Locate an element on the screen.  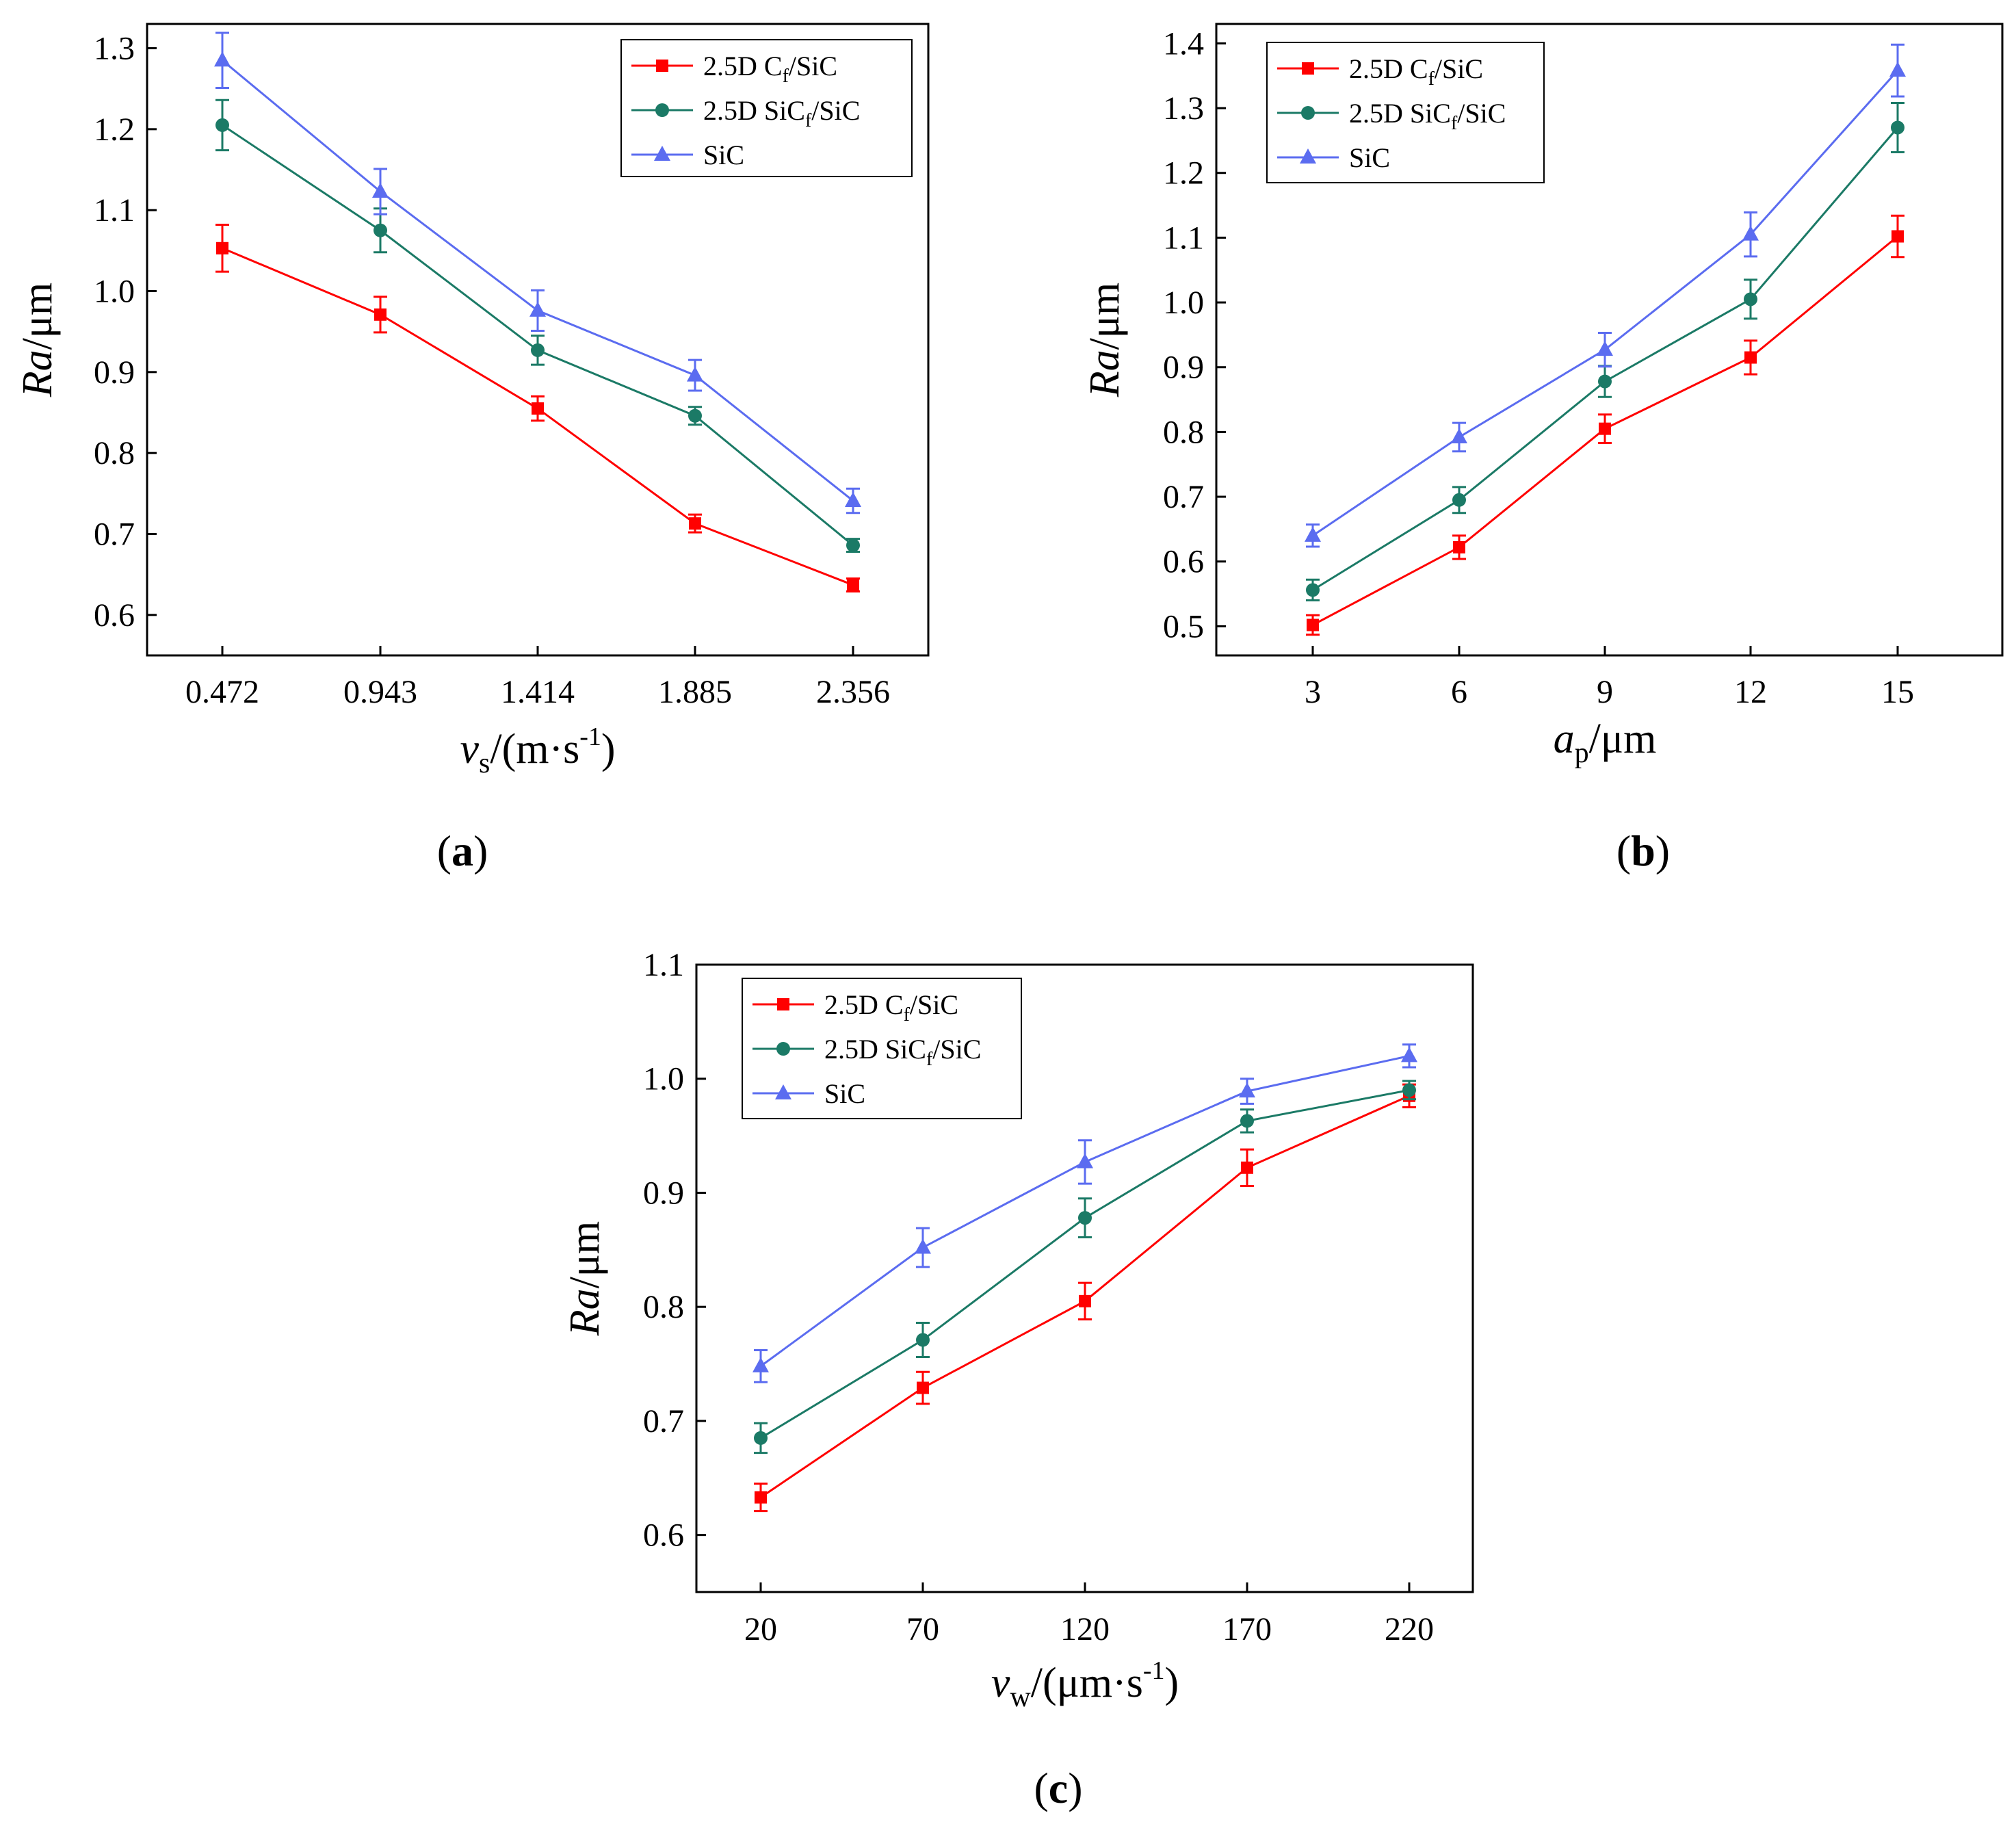
y-axis-label: Ra/μm is located at coordinates (37, 340).